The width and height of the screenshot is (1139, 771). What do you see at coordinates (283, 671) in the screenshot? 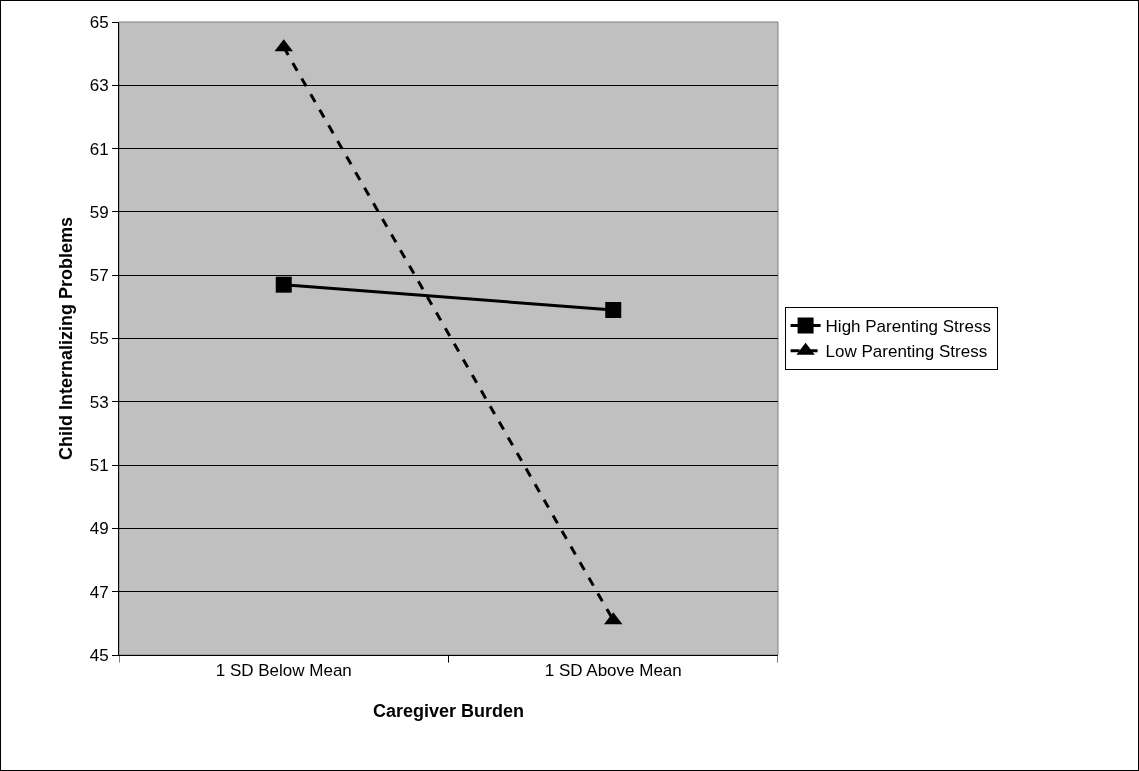
I see `x-tick-label: 1 SD Below Mean` at bounding box center [283, 671].